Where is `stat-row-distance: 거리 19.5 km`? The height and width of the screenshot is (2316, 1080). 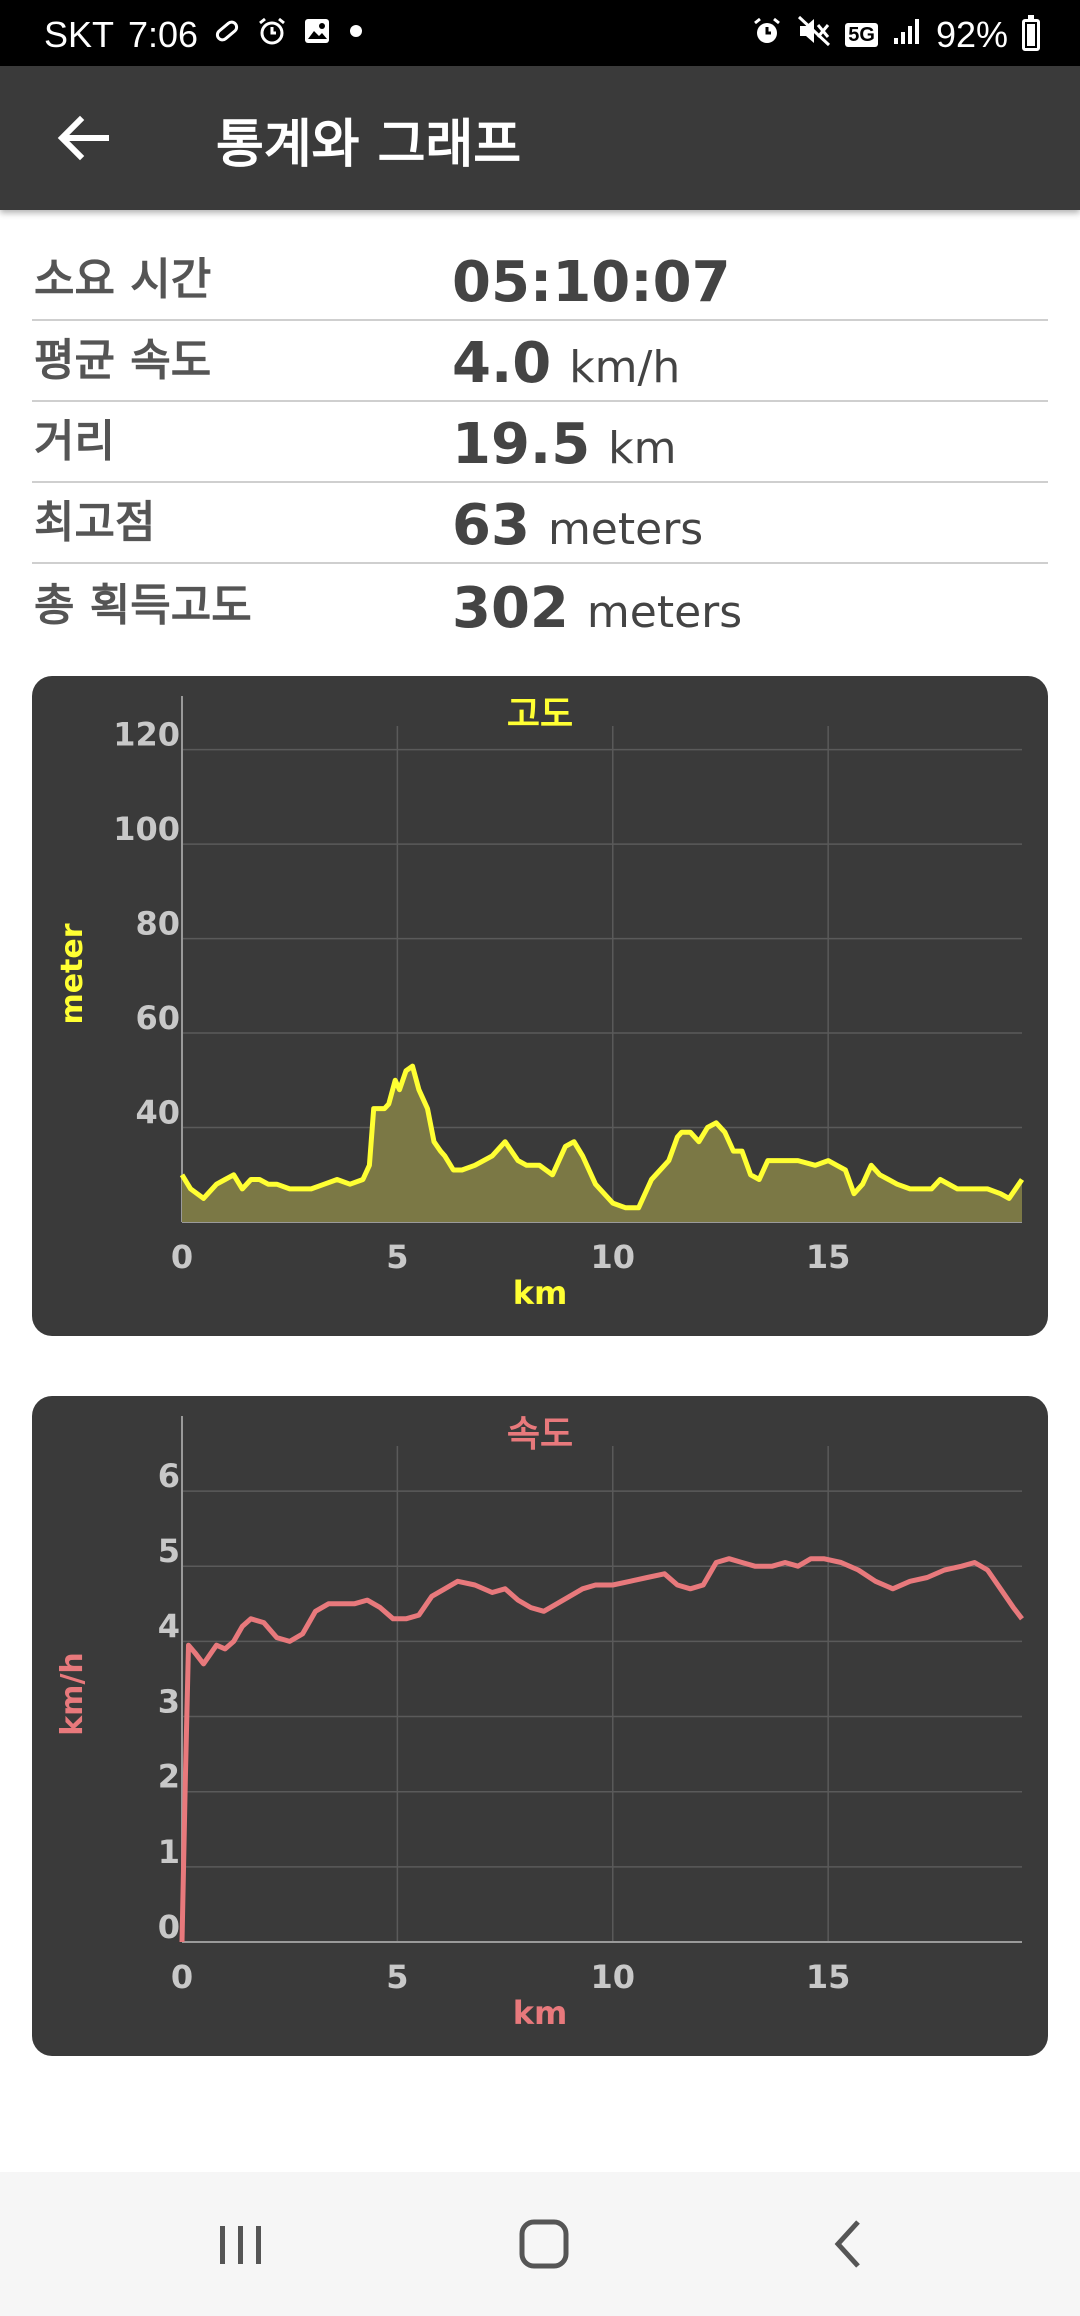 stat-row-distance: 거리 19.5 km is located at coordinates (540, 442).